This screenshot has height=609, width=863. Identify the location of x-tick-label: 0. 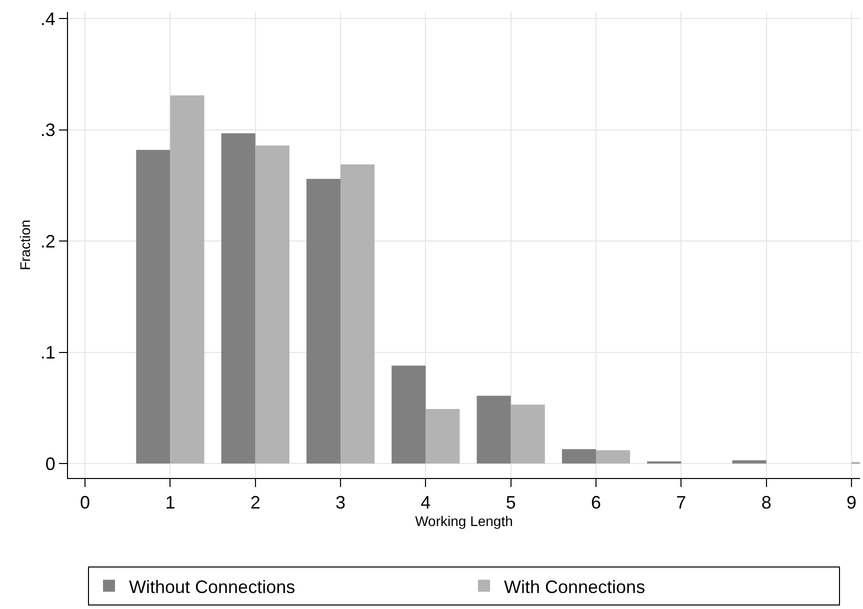
(85, 502).